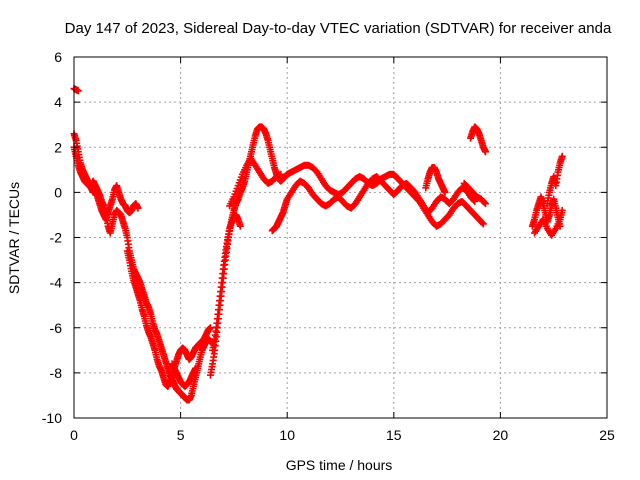 Image resolution: width=640 pixels, height=480 pixels. Describe the element at coordinates (56, 283) in the screenshot. I see `y-tick-label: -4` at that location.